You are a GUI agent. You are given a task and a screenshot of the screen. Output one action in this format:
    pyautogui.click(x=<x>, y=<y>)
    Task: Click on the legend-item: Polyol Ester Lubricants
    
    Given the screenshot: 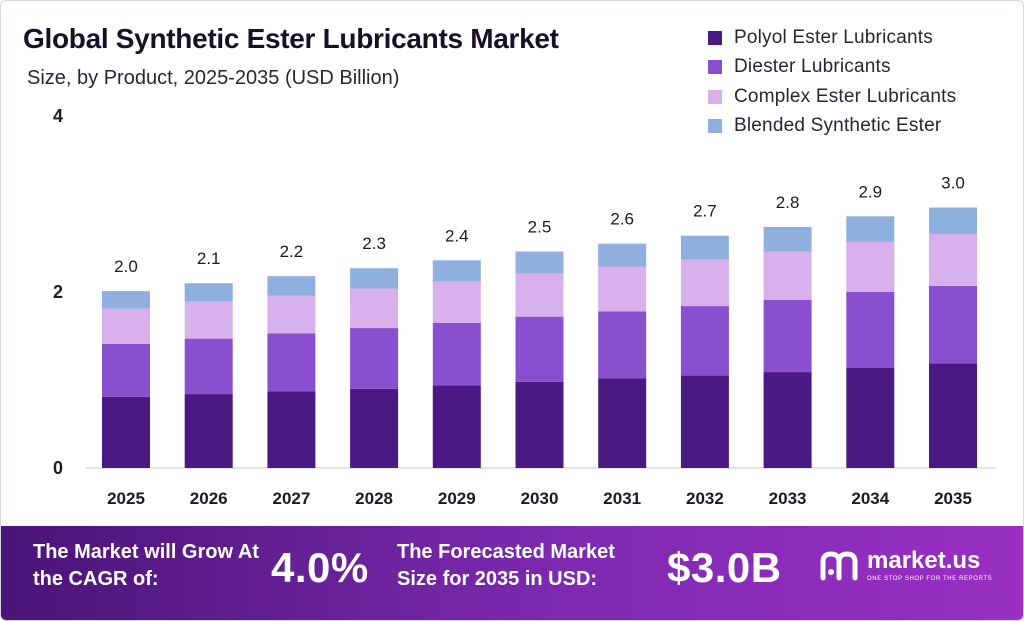 What is the action you would take?
    pyautogui.click(x=832, y=38)
    